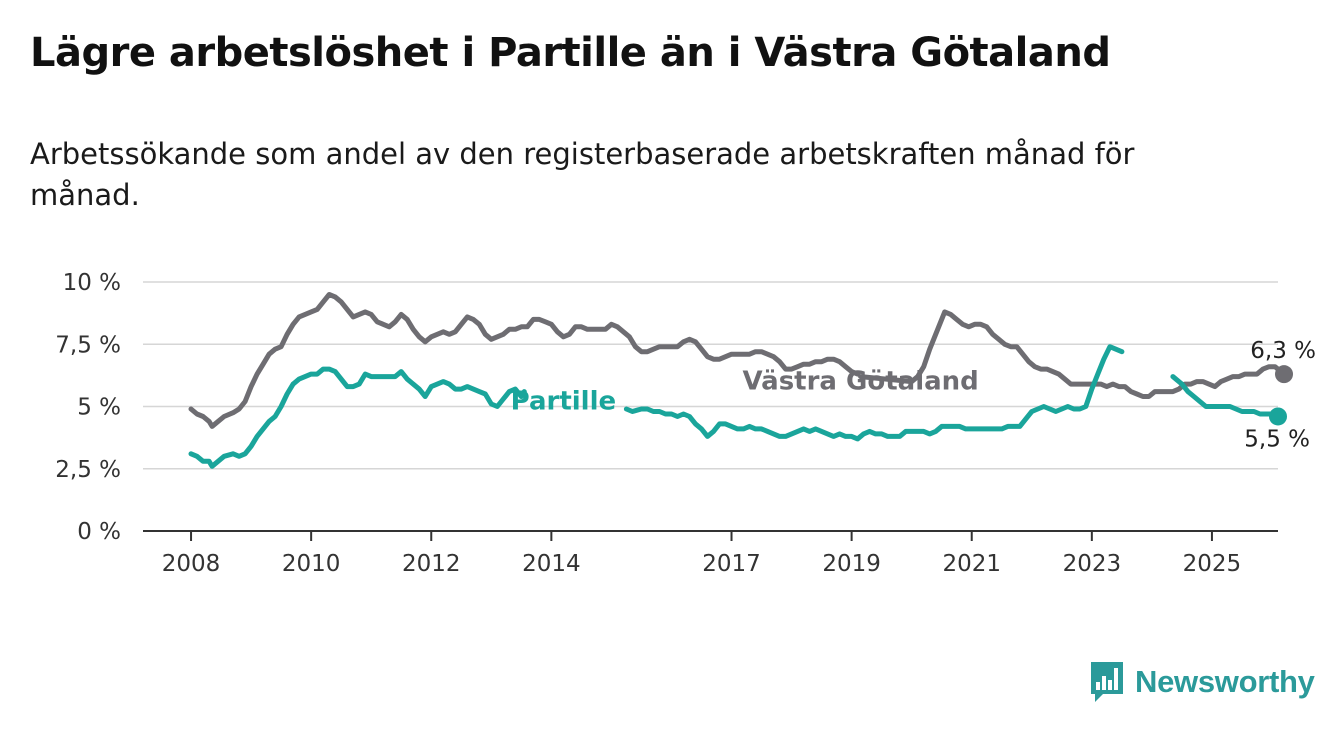 This screenshot has height=734, width=1340. Describe the element at coordinates (88, 345) in the screenshot. I see `y-tick-label: 7,5 %` at that location.